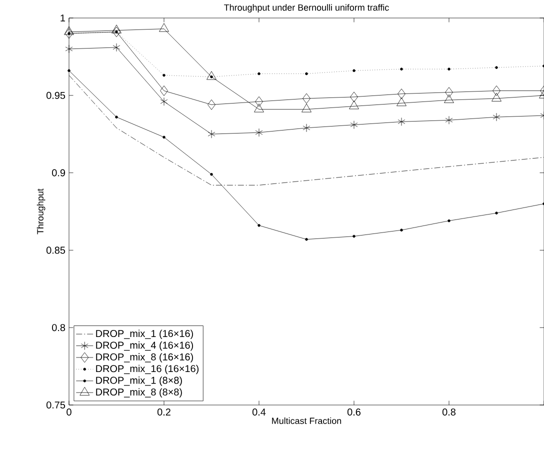  I want to click on x-tick-label: 0.8, so click(449, 412).